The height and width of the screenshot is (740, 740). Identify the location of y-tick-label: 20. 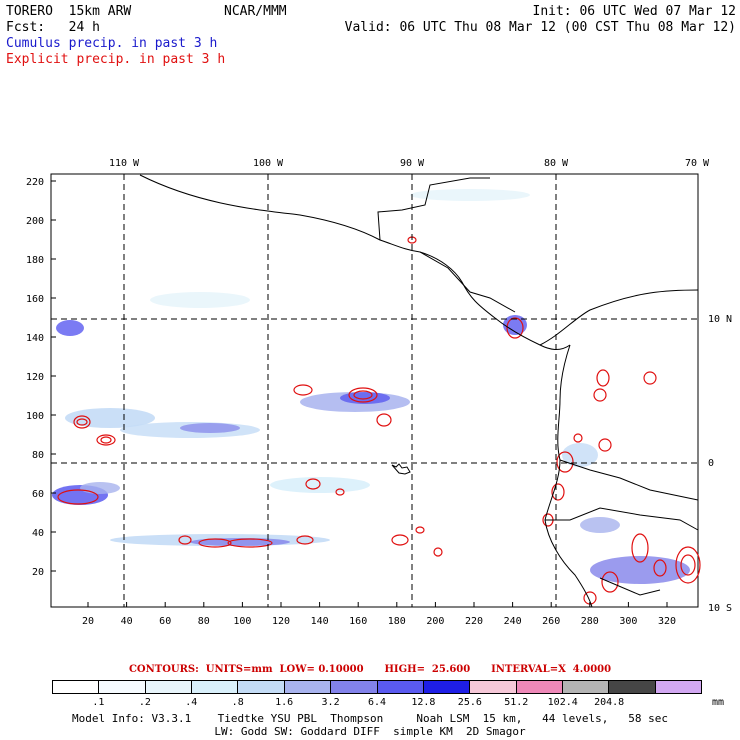
(38, 572).